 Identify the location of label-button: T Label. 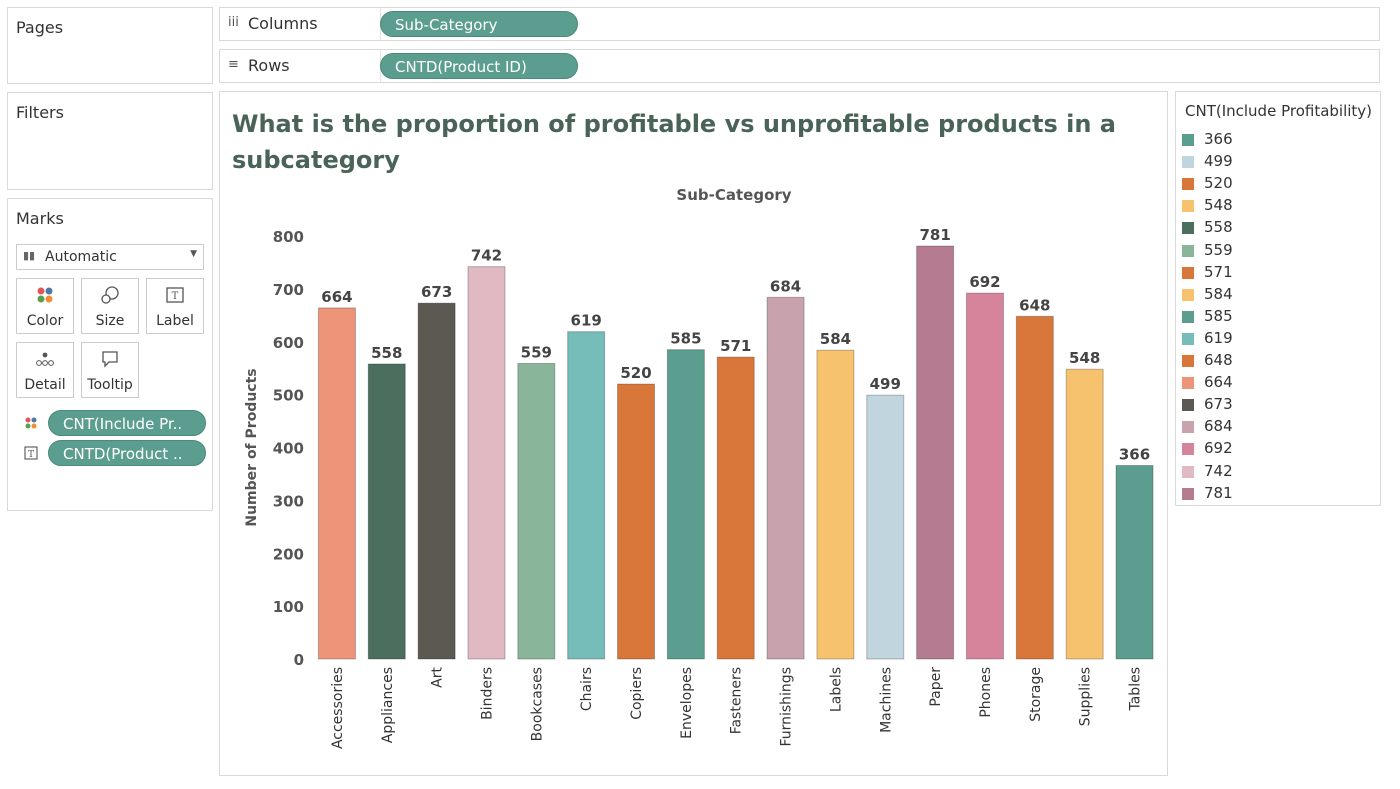
(175, 306).